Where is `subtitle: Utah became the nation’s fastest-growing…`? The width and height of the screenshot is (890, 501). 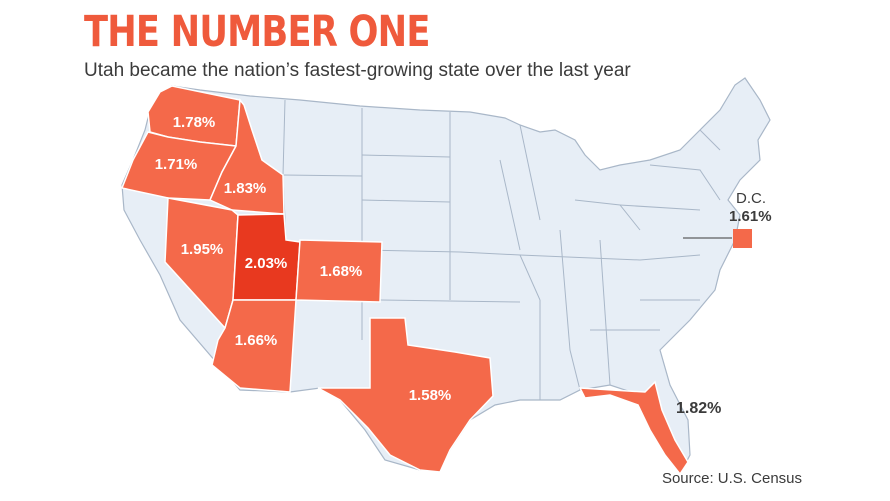
subtitle: Utah became the nation’s fastest-growing… is located at coordinates (357, 70).